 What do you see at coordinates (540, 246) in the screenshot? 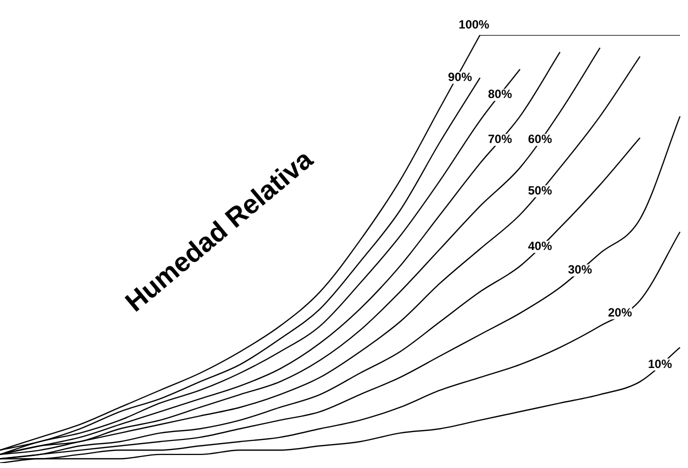
I see `series-label: 40%` at bounding box center [540, 246].